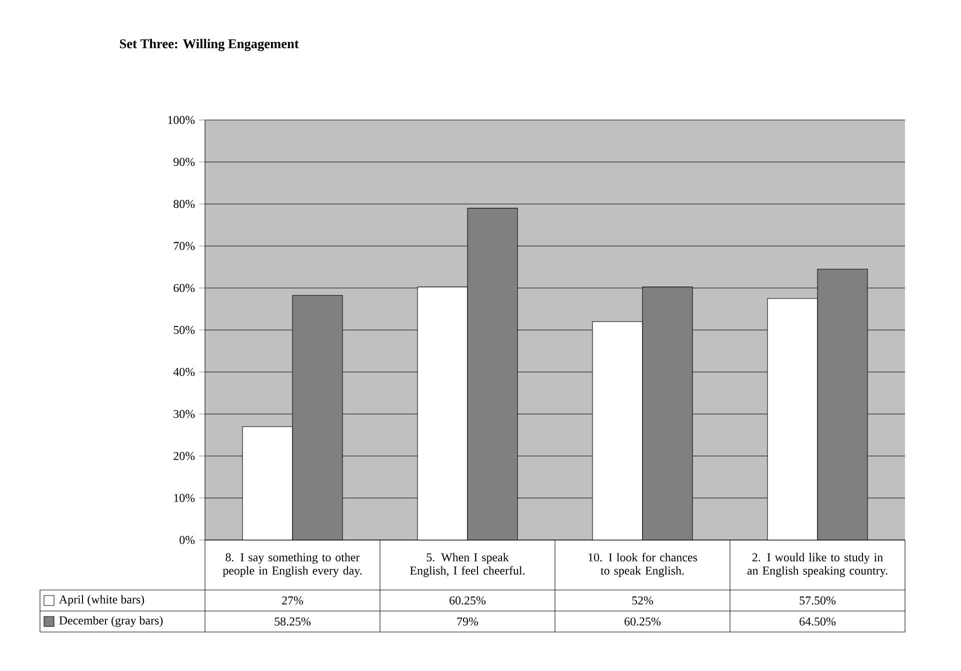  I want to click on y-tick-label: 10%, so click(184, 498).